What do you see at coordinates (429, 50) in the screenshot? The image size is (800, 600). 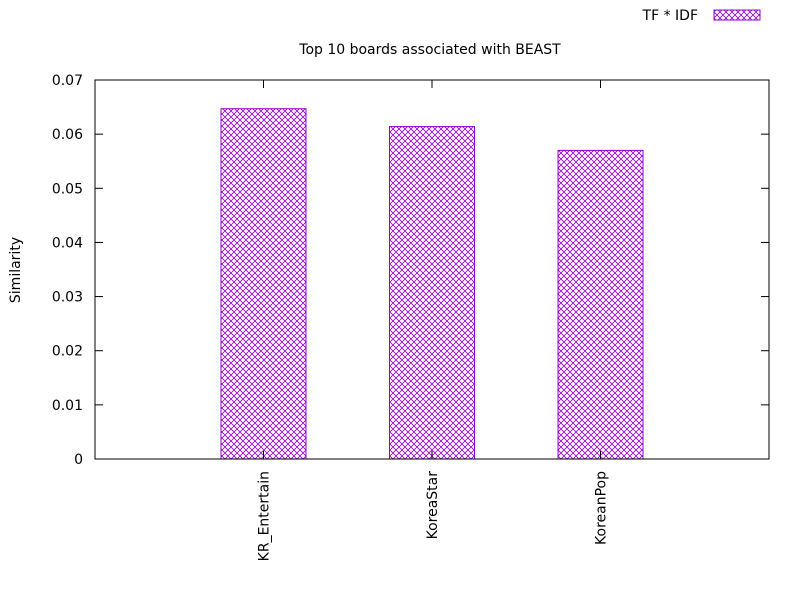 I see `chart-title: Top 10 boards associated with BEAST` at bounding box center [429, 50].